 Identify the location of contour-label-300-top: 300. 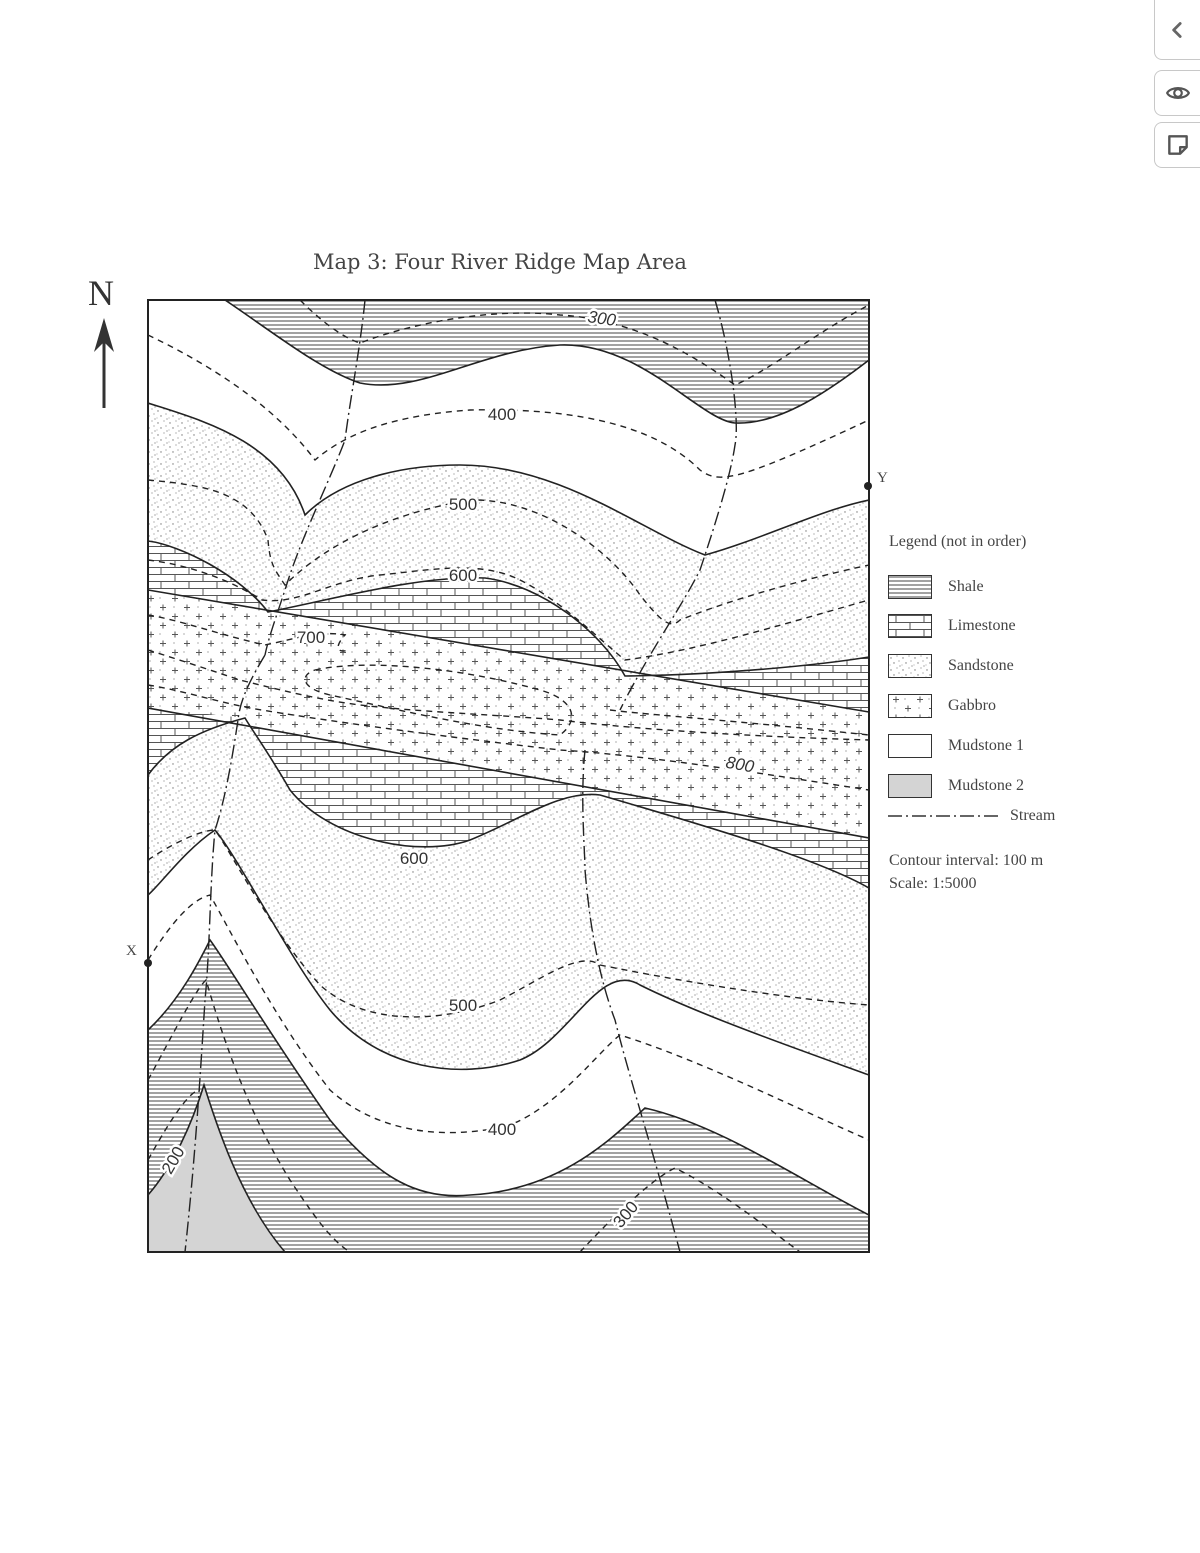
(601, 318).